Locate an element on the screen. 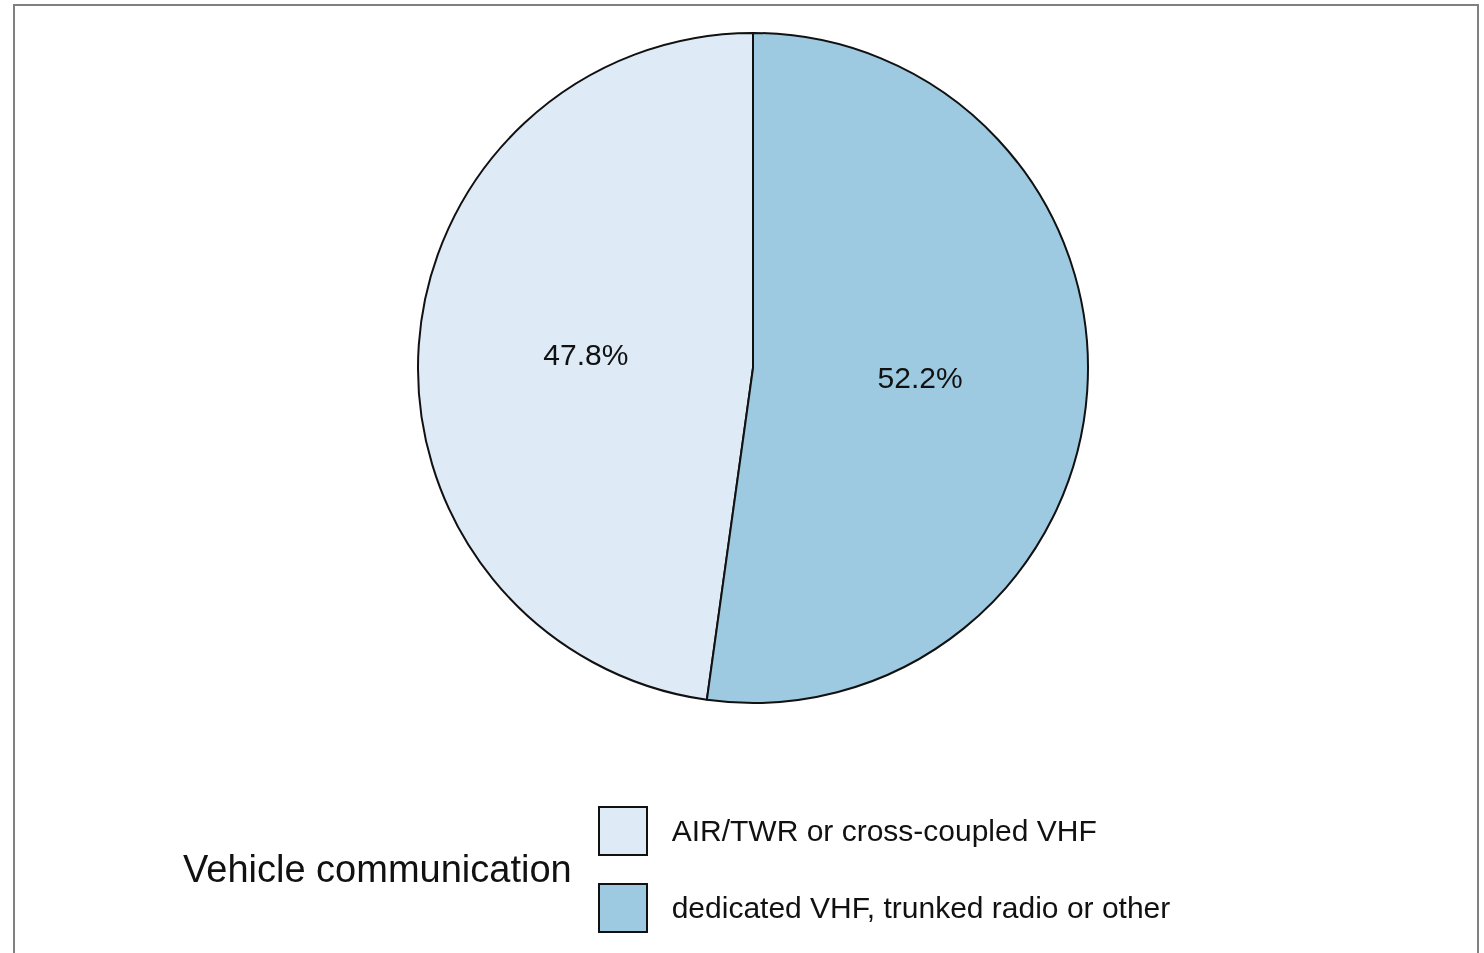 The image size is (1484, 953). legend-title: Vehicle communication is located at coordinates (377, 869).